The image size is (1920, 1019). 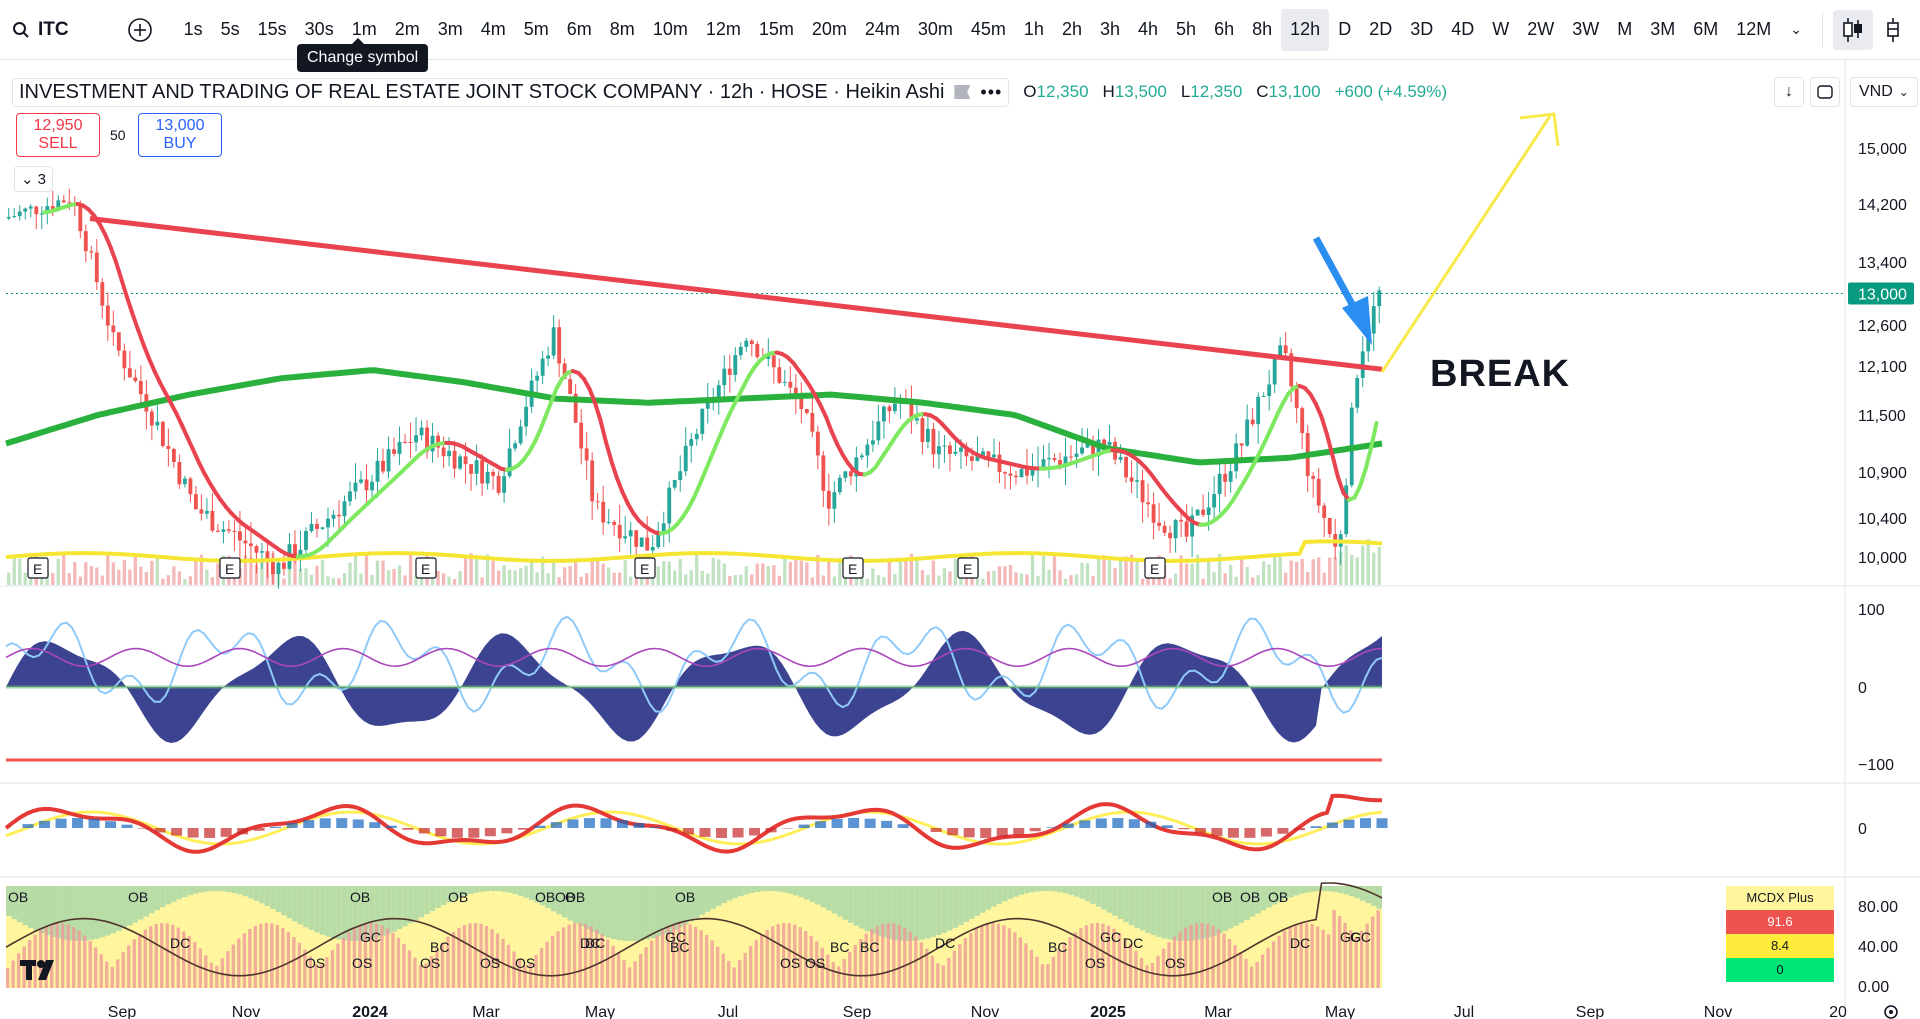 What do you see at coordinates (1071, 29) in the screenshot?
I see `interval-2h: 2h` at bounding box center [1071, 29].